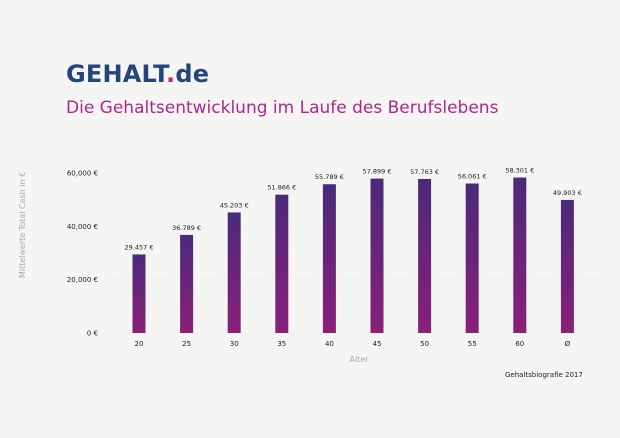  What do you see at coordinates (329, 344) in the screenshot?
I see `x-tick-label: 40` at bounding box center [329, 344].